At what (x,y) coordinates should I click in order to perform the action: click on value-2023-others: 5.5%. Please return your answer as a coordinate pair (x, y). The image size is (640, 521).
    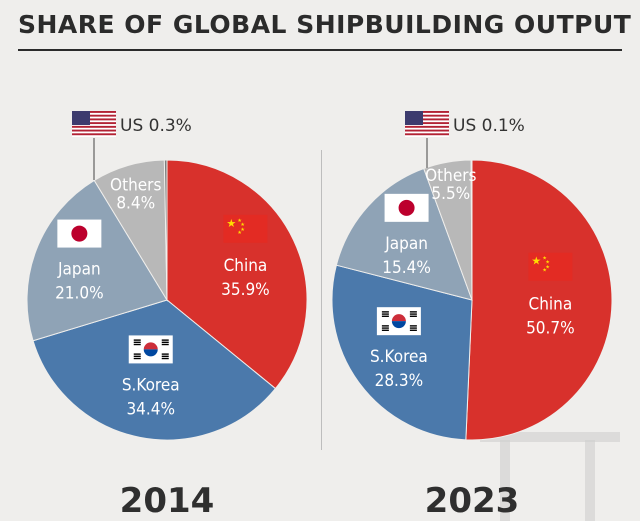
    Looking at the image, I should click on (450, 194).